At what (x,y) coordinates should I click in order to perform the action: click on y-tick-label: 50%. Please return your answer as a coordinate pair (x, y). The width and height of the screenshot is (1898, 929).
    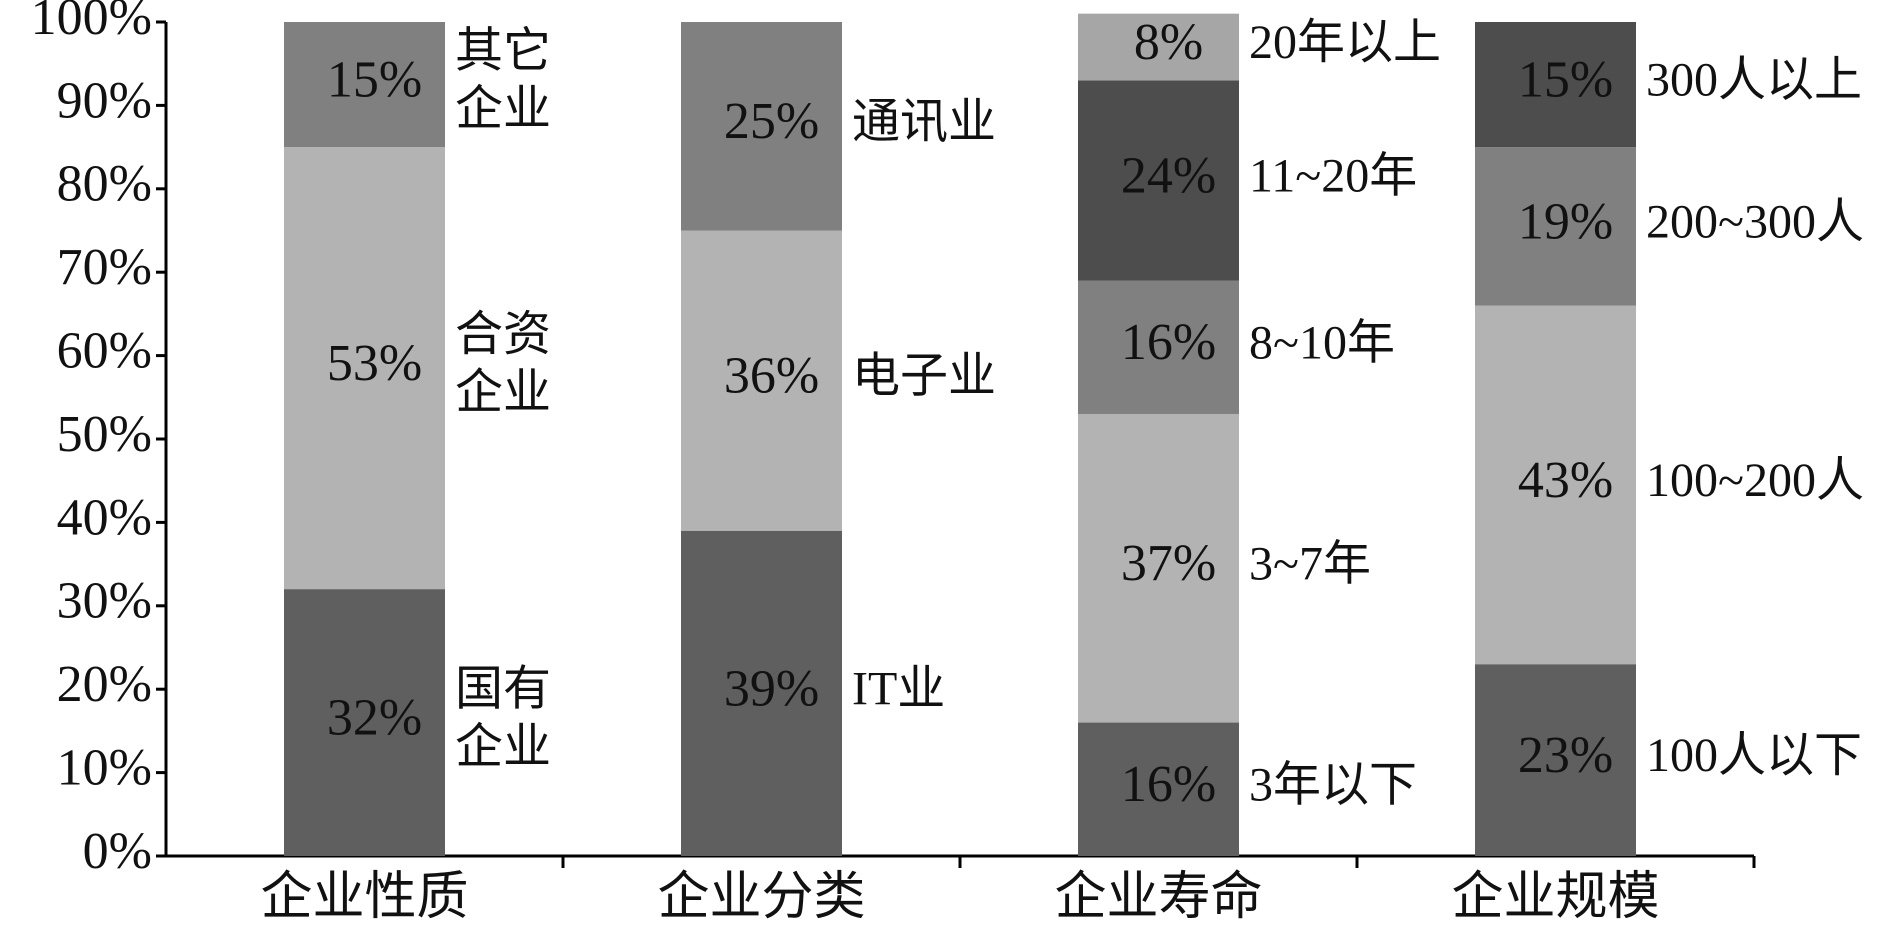
    Looking at the image, I should click on (104, 434).